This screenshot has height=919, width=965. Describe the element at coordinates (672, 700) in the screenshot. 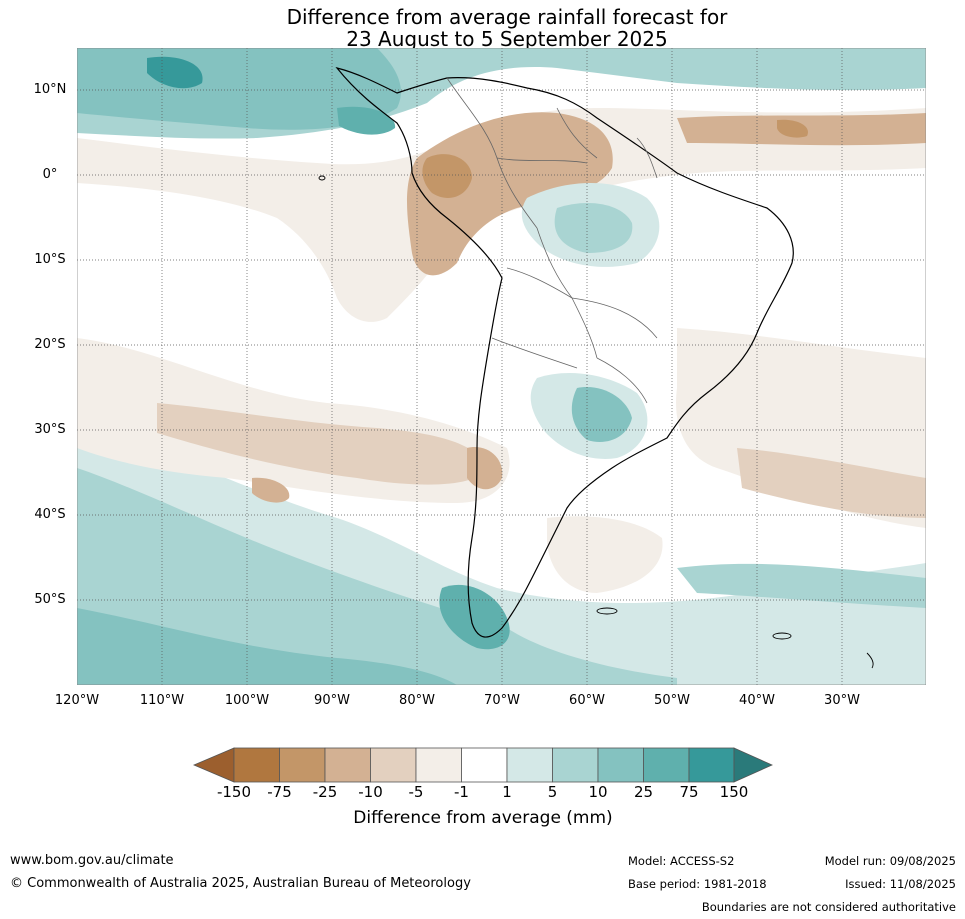

I see `lon-label-50w: 50°W` at that location.